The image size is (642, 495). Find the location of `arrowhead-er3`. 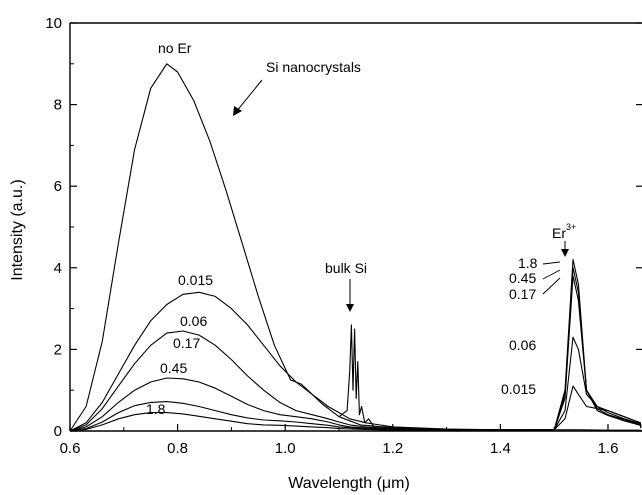

arrowhead-er3 is located at coordinates (565, 253).